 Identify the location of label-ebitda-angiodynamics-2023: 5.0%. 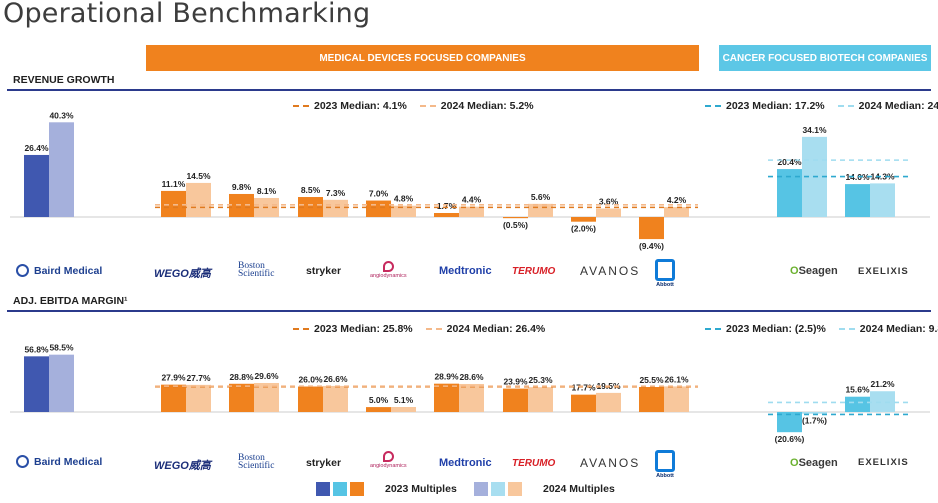
(379, 400).